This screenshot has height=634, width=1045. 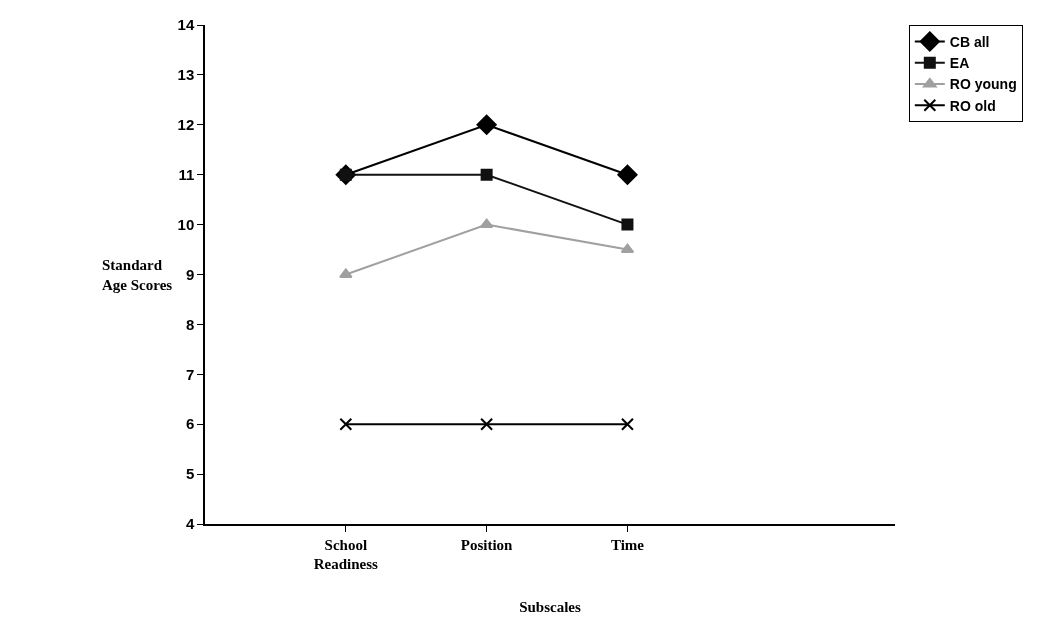 I want to click on y-tick-label: 4, so click(x=190, y=524).